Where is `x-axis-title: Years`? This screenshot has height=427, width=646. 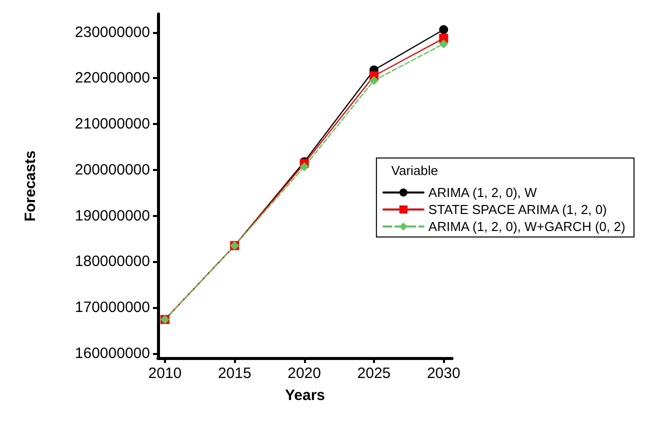 x-axis-title: Years is located at coordinates (305, 395).